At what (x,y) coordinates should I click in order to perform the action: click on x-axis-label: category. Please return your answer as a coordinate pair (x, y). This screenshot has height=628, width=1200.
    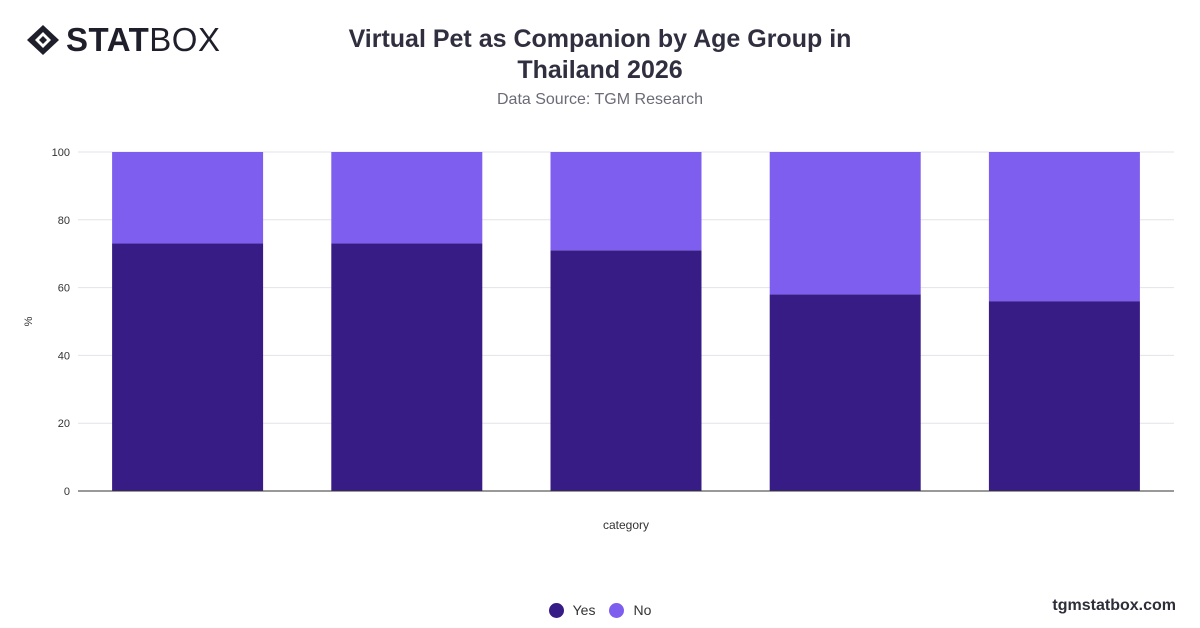
    Looking at the image, I should click on (626, 525).